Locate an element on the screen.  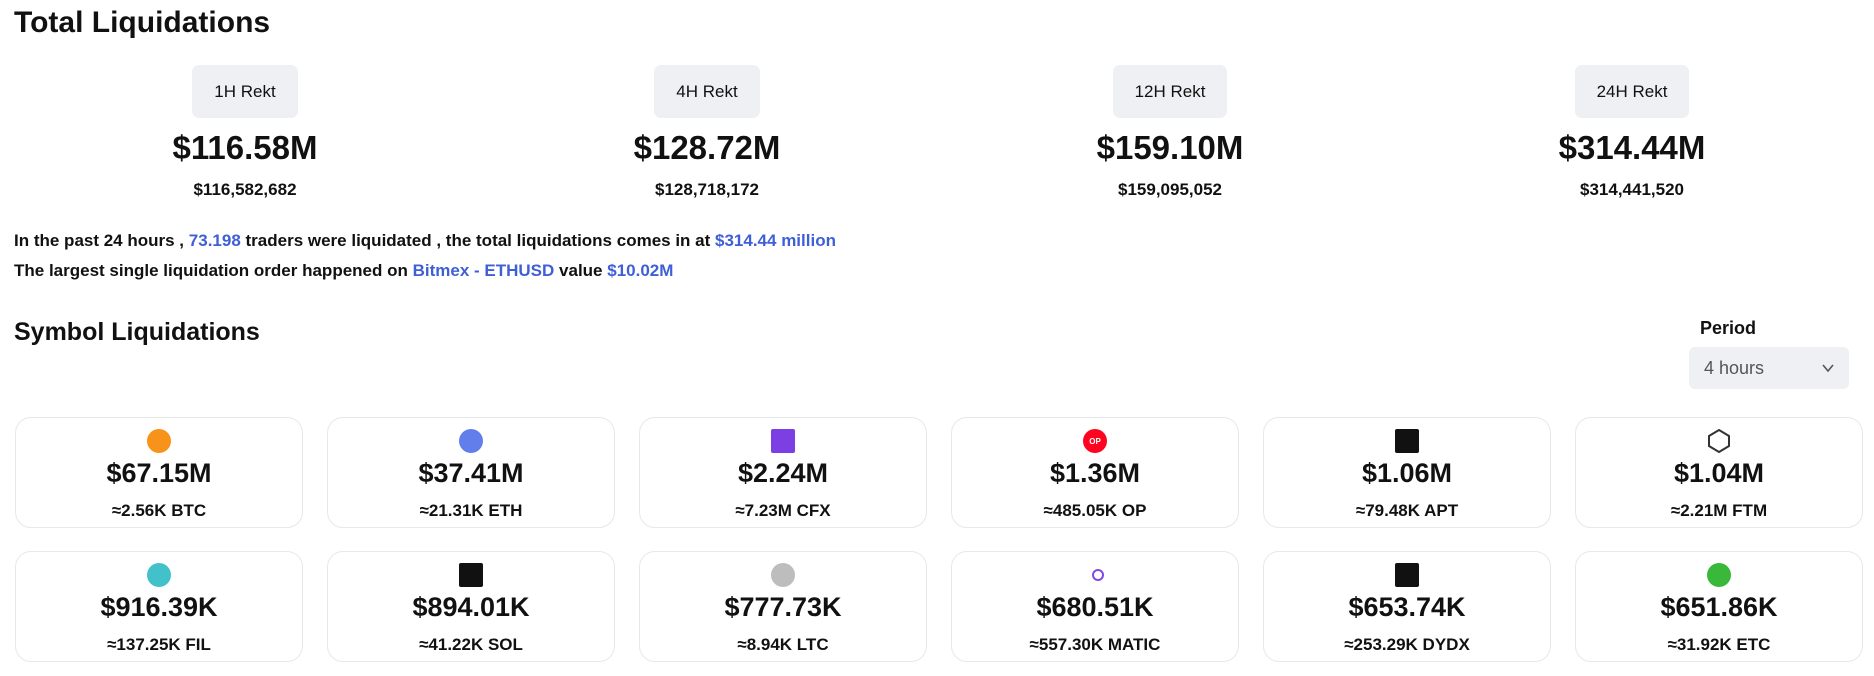
chevron is located at coordinates (1828, 368).